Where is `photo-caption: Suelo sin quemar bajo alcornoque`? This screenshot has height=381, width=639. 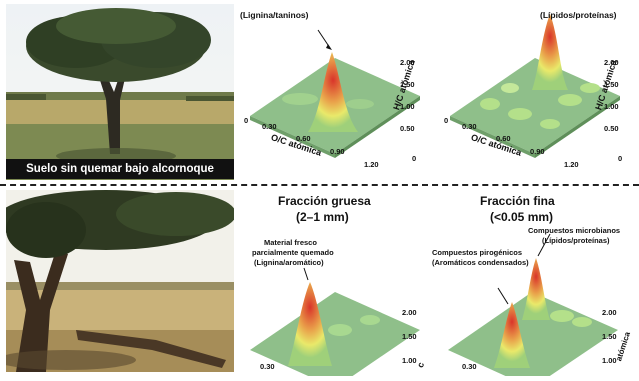 photo-caption: Suelo sin quemar bajo alcornoque is located at coordinates (120, 169).